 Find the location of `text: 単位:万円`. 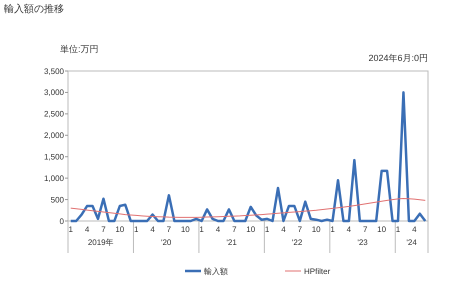

text: 単位:万円 is located at coordinates (79, 49).